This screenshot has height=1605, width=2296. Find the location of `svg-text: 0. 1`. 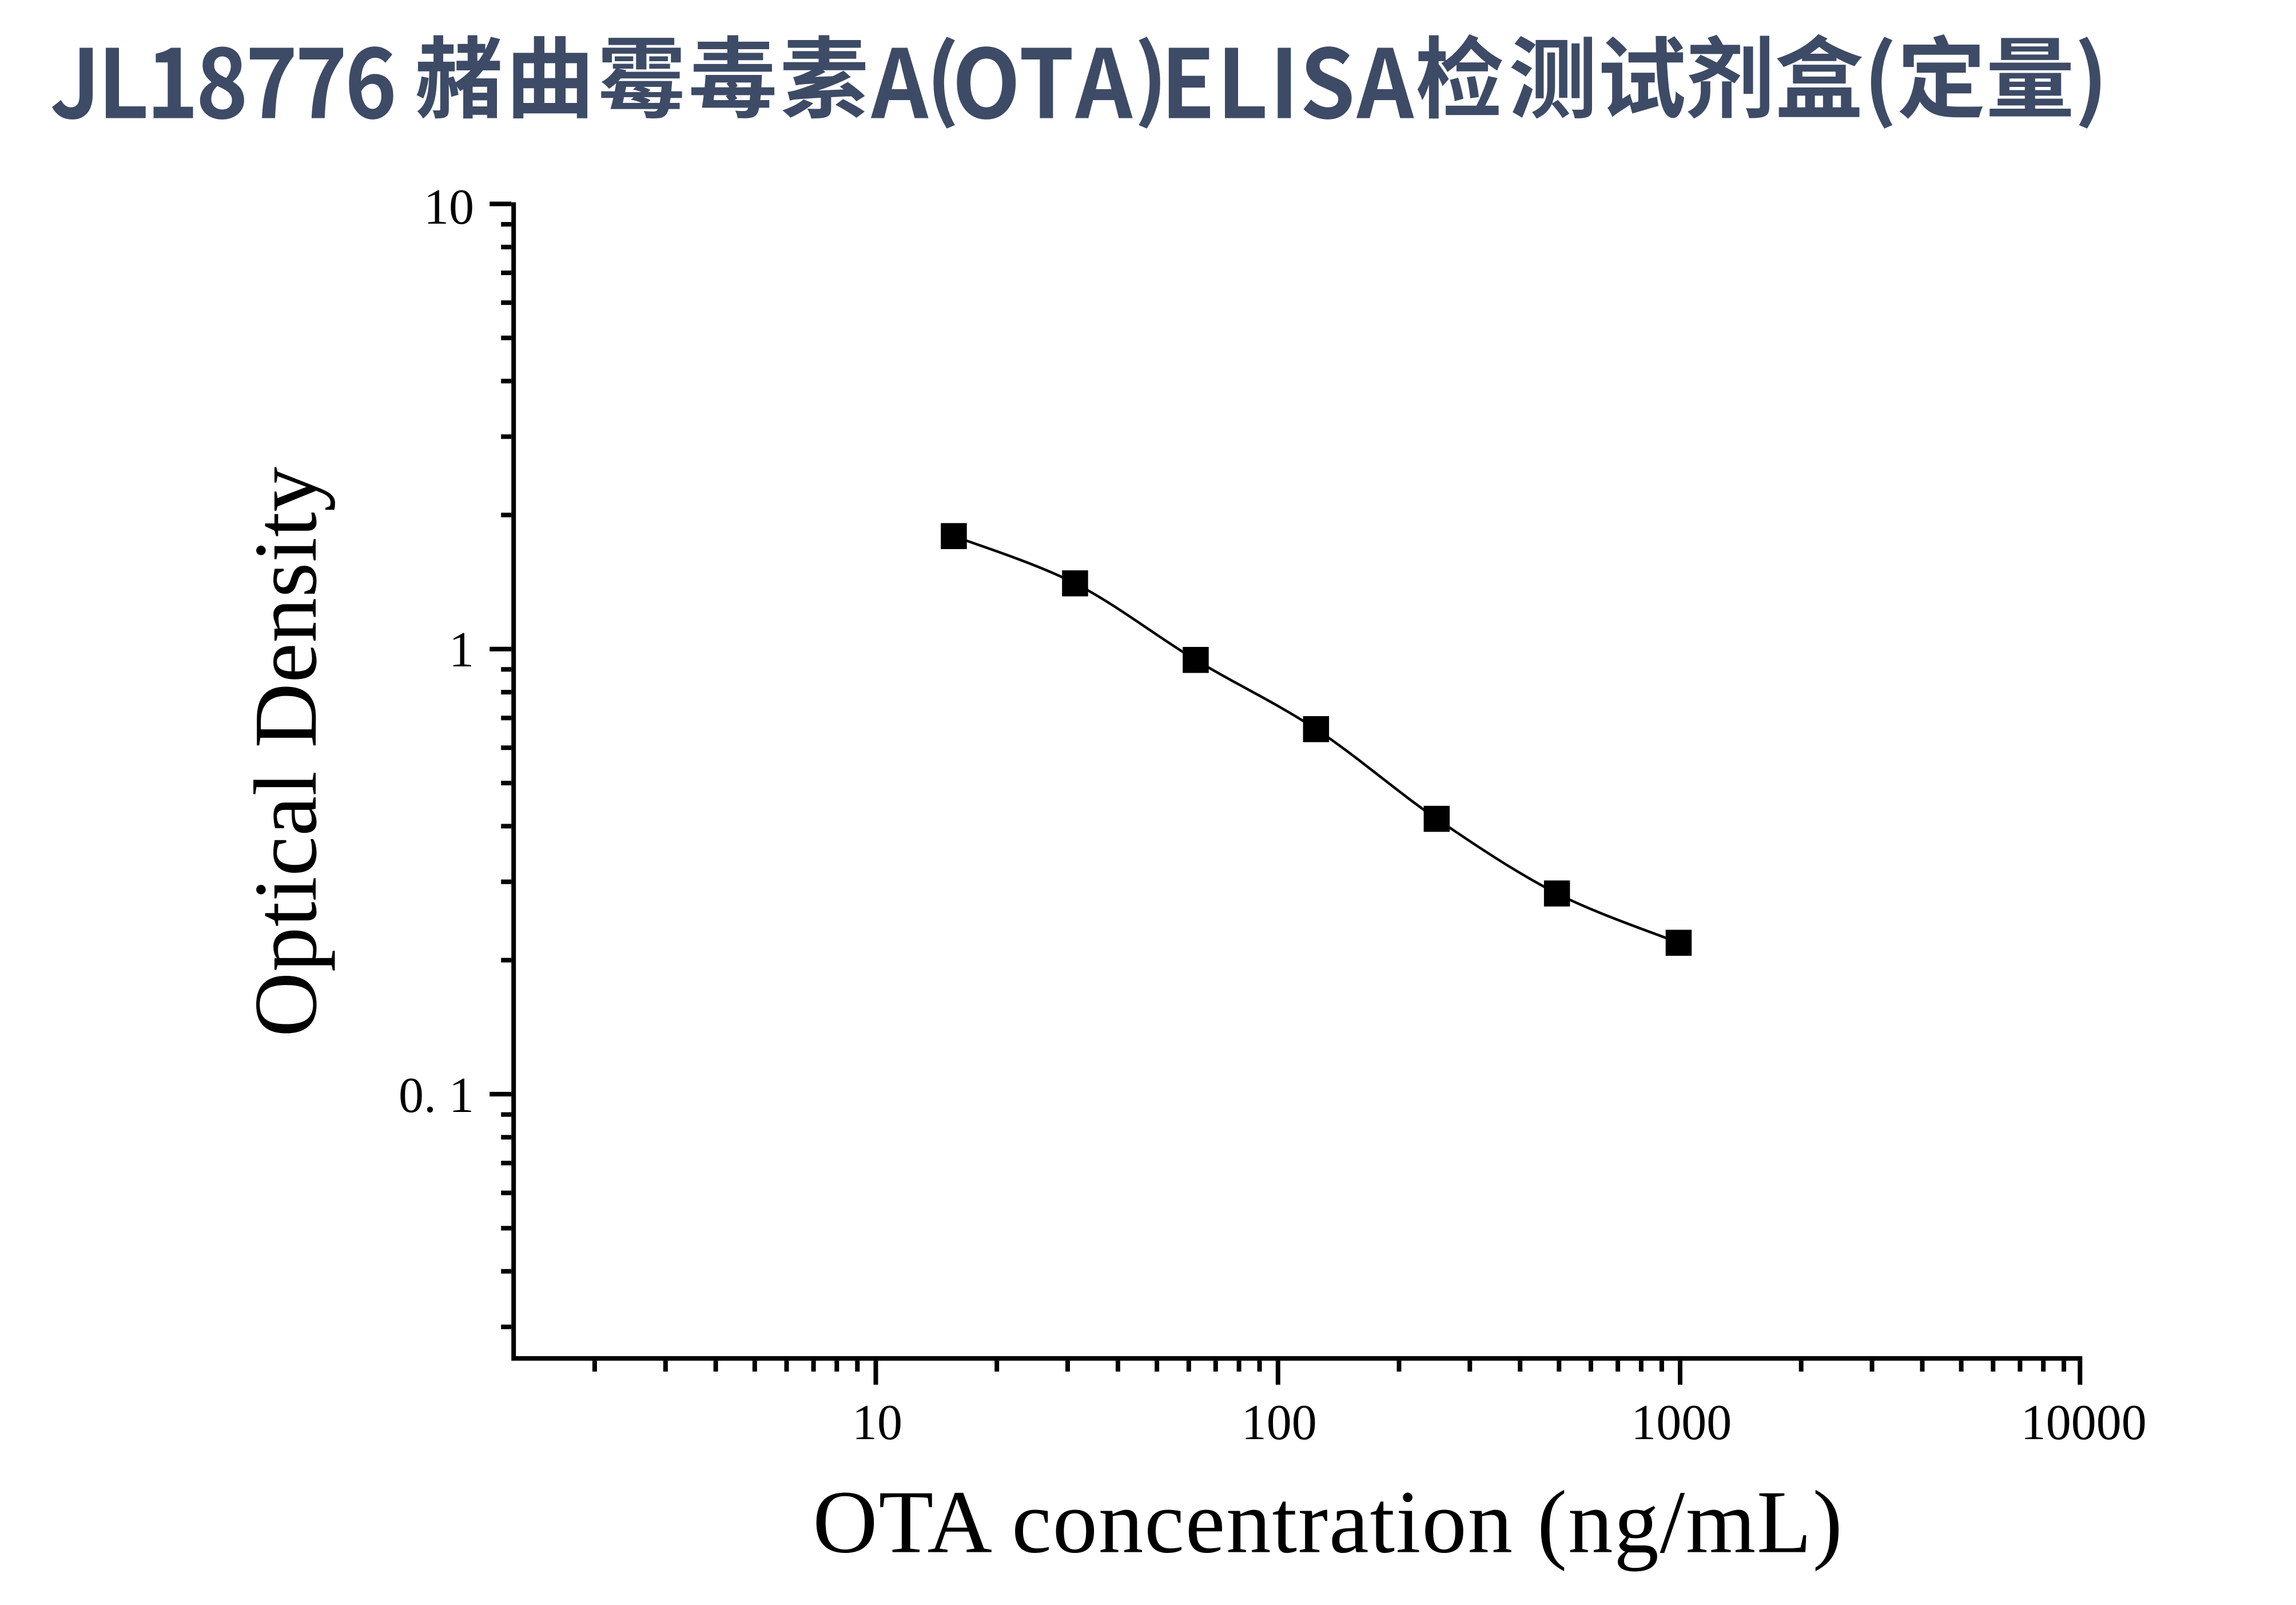

svg-text: 0. 1 is located at coordinates (436, 1095).